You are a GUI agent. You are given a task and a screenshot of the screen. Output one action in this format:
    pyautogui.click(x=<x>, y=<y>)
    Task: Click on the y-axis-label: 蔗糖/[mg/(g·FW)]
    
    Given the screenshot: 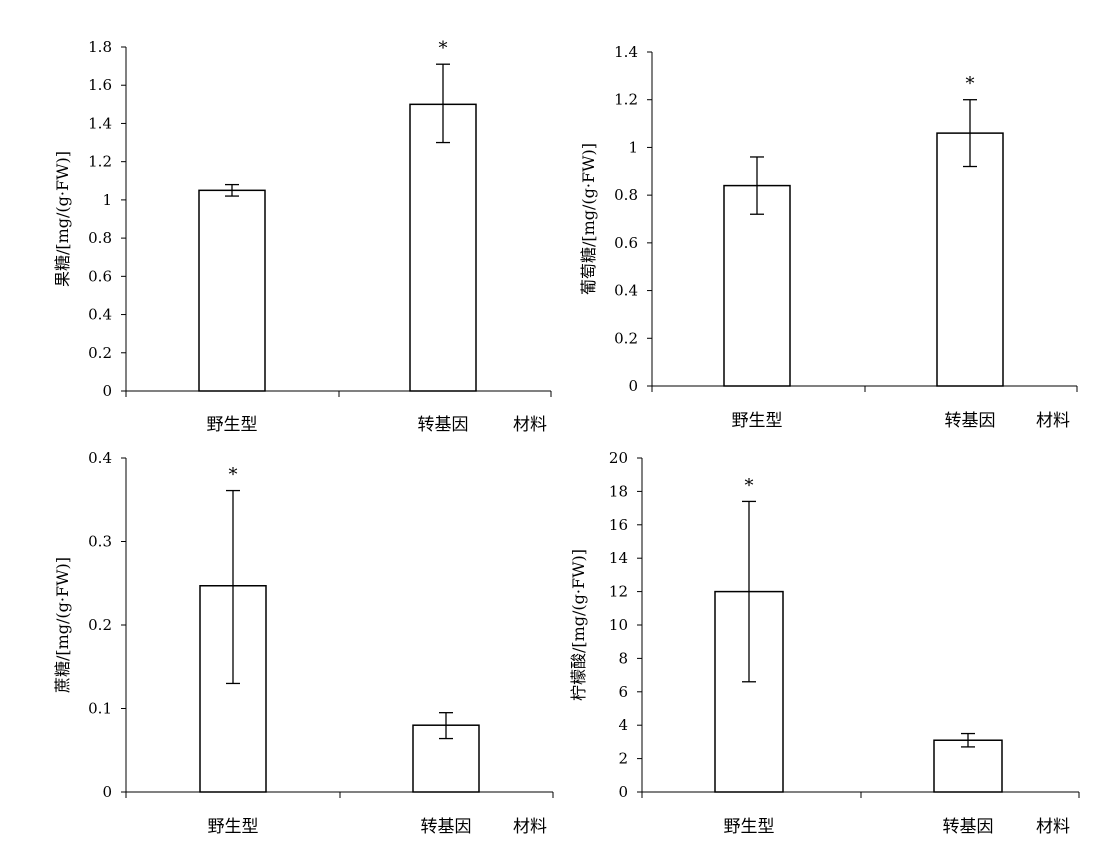 What is the action you would take?
    pyautogui.click(x=62, y=625)
    